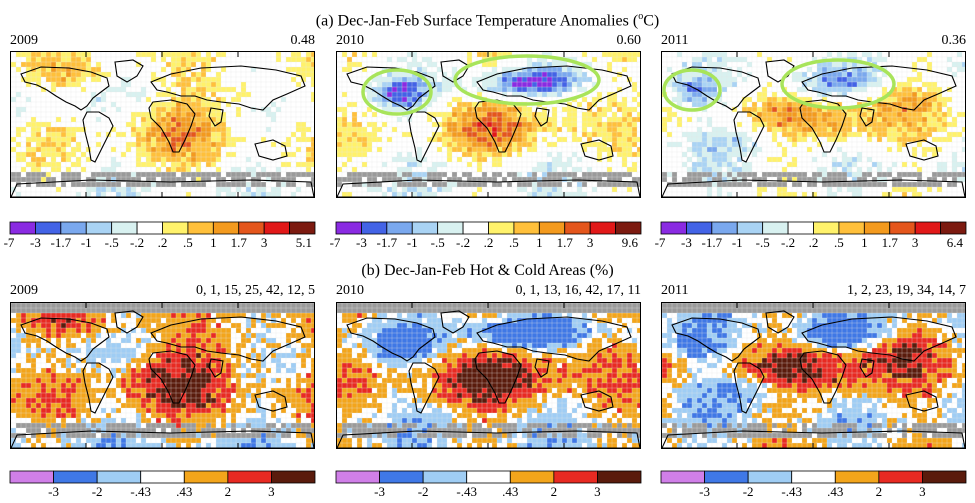  Describe the element at coordinates (188, 242) in the screenshot. I see `colorbar-tick-label: .5` at that location.